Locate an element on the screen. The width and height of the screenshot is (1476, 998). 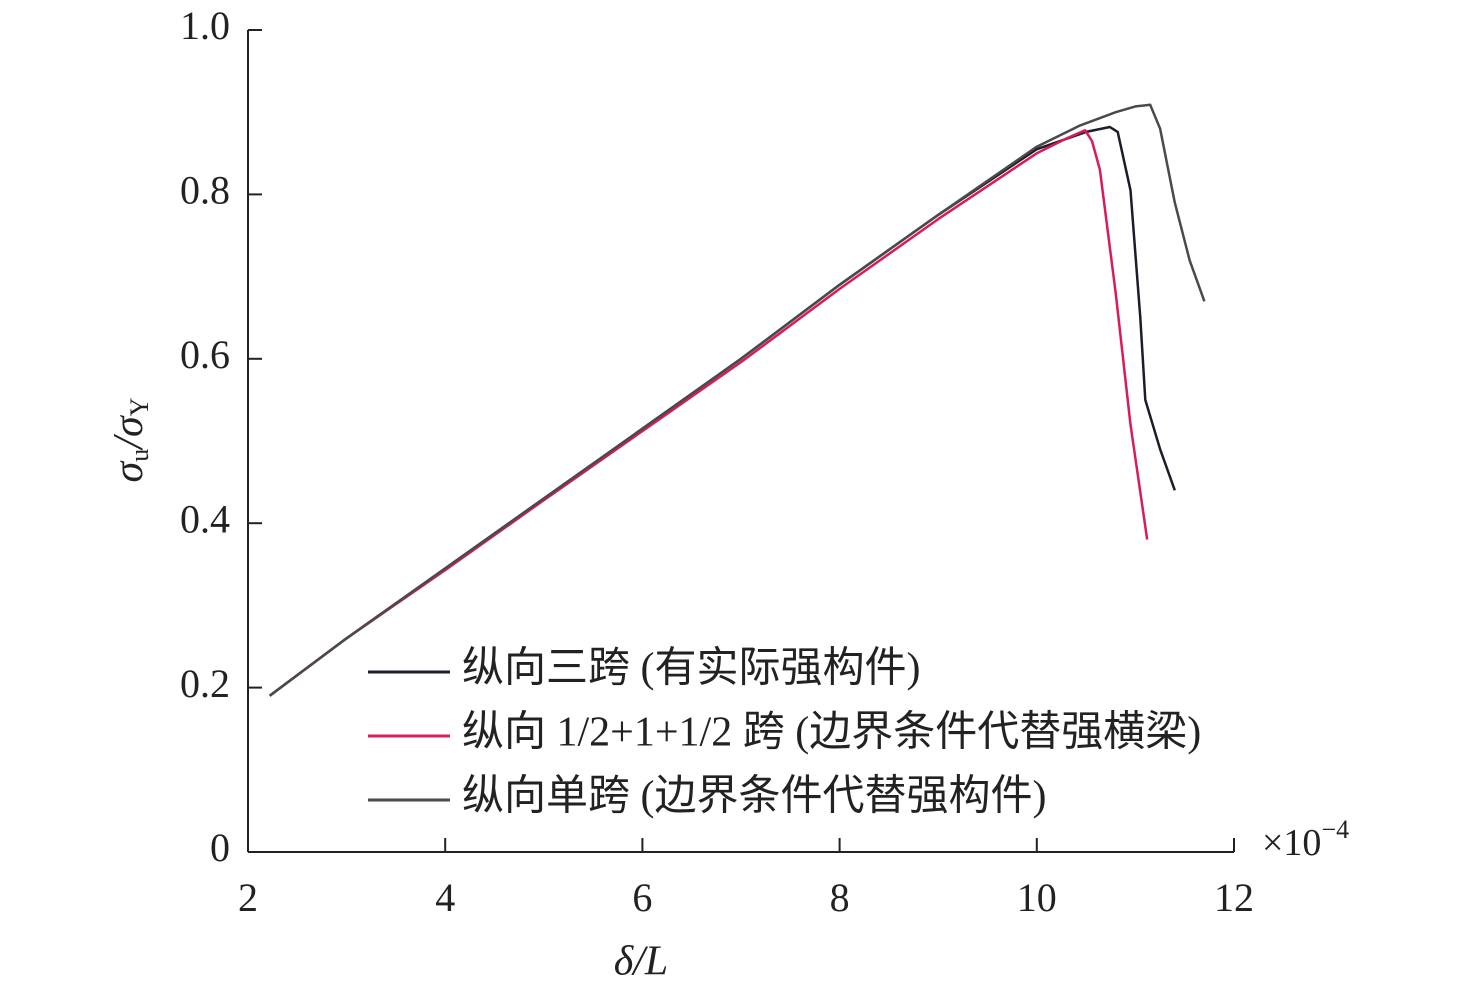
x-tick-label: 12 is located at coordinates (1234, 897).